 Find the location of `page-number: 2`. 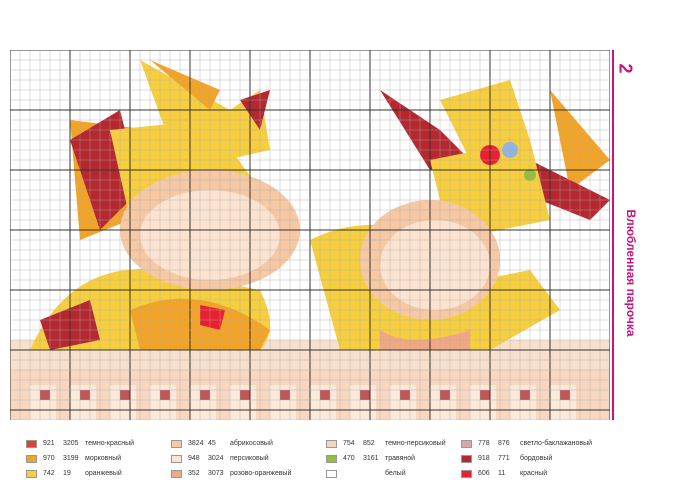

page-number: 2 is located at coordinates (625, 68).